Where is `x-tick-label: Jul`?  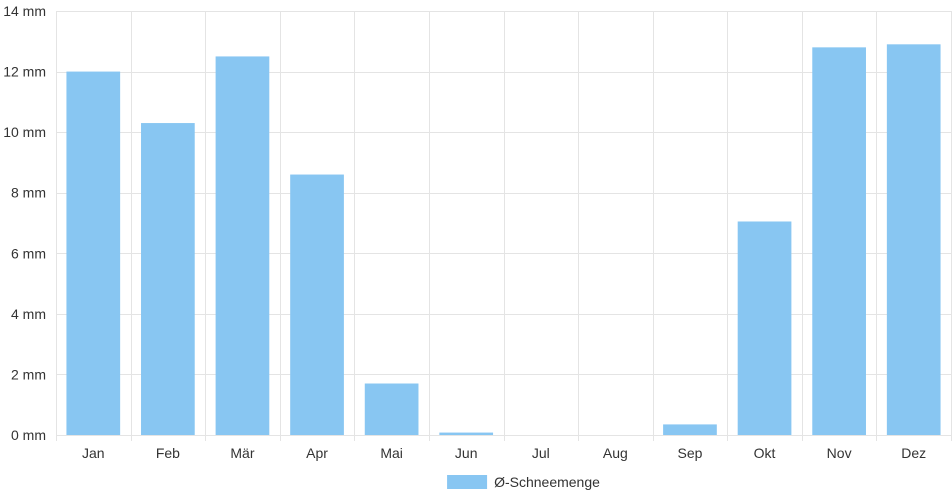
x-tick-label: Jul is located at coordinates (541, 453).